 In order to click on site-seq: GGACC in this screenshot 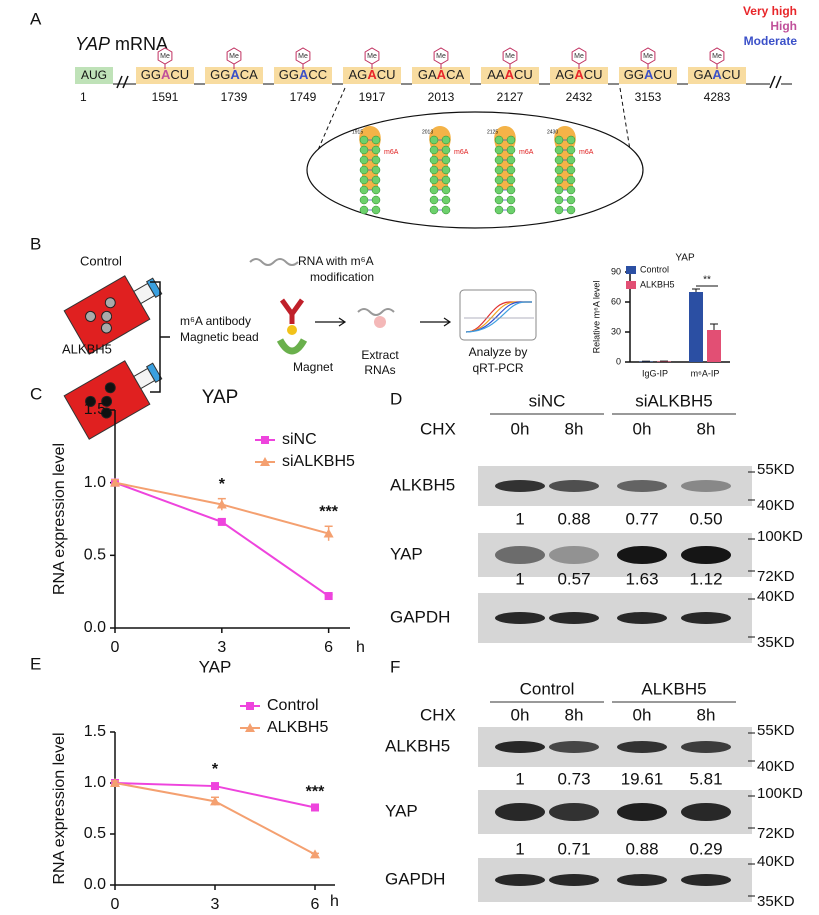, I will do `click(303, 74)`.